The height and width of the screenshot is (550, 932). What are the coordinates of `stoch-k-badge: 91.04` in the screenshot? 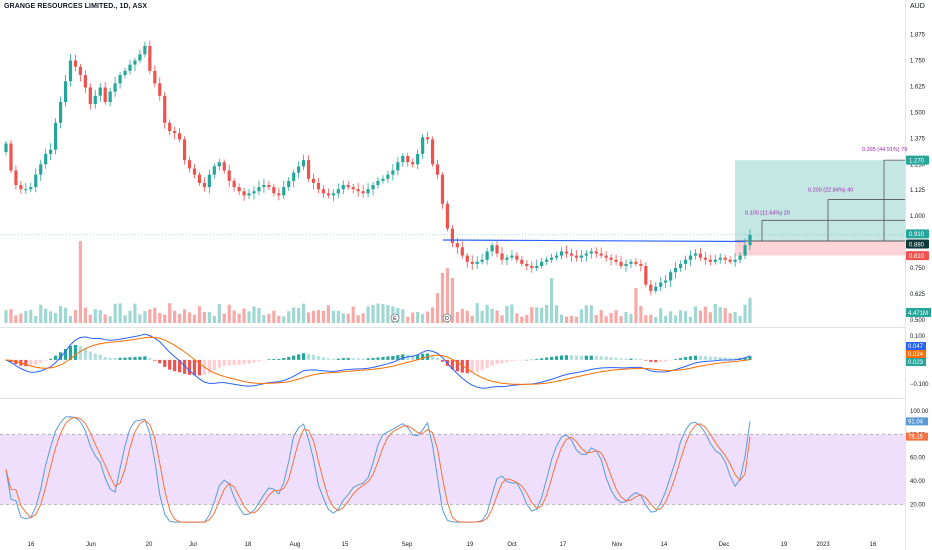 It's located at (916, 422).